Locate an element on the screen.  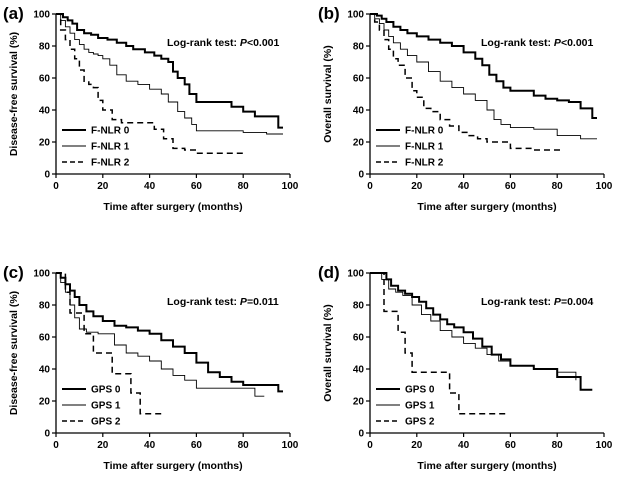
panel-label: (b) is located at coordinates (329, 13).